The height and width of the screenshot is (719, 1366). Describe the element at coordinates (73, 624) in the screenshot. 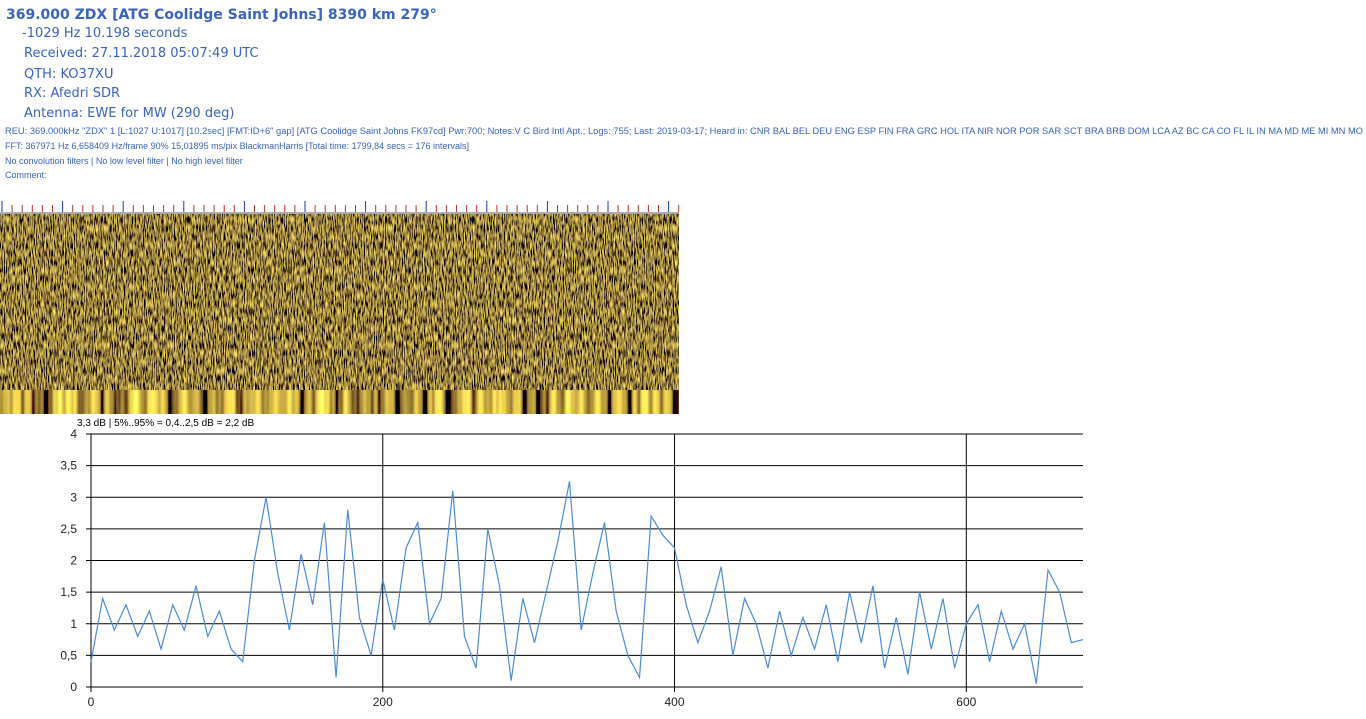

I see `y-tick-label: 1` at that location.